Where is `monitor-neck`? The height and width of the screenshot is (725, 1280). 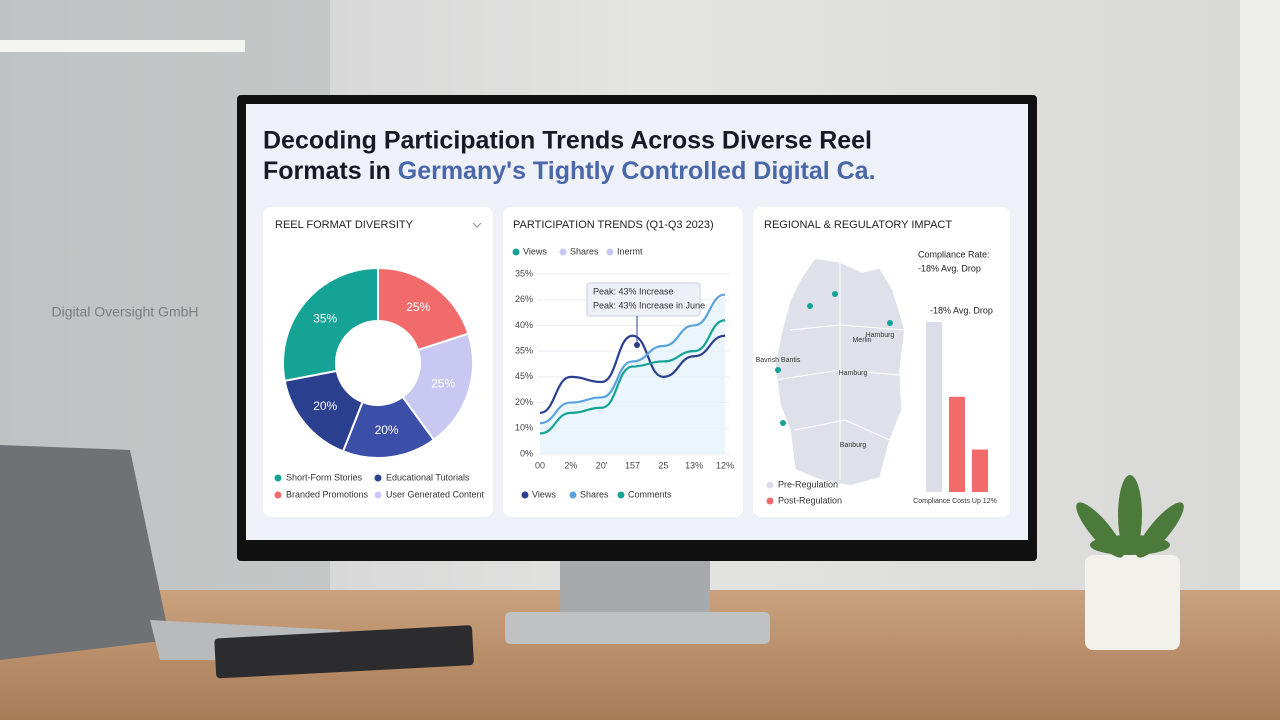
monitor-neck is located at coordinates (635, 590).